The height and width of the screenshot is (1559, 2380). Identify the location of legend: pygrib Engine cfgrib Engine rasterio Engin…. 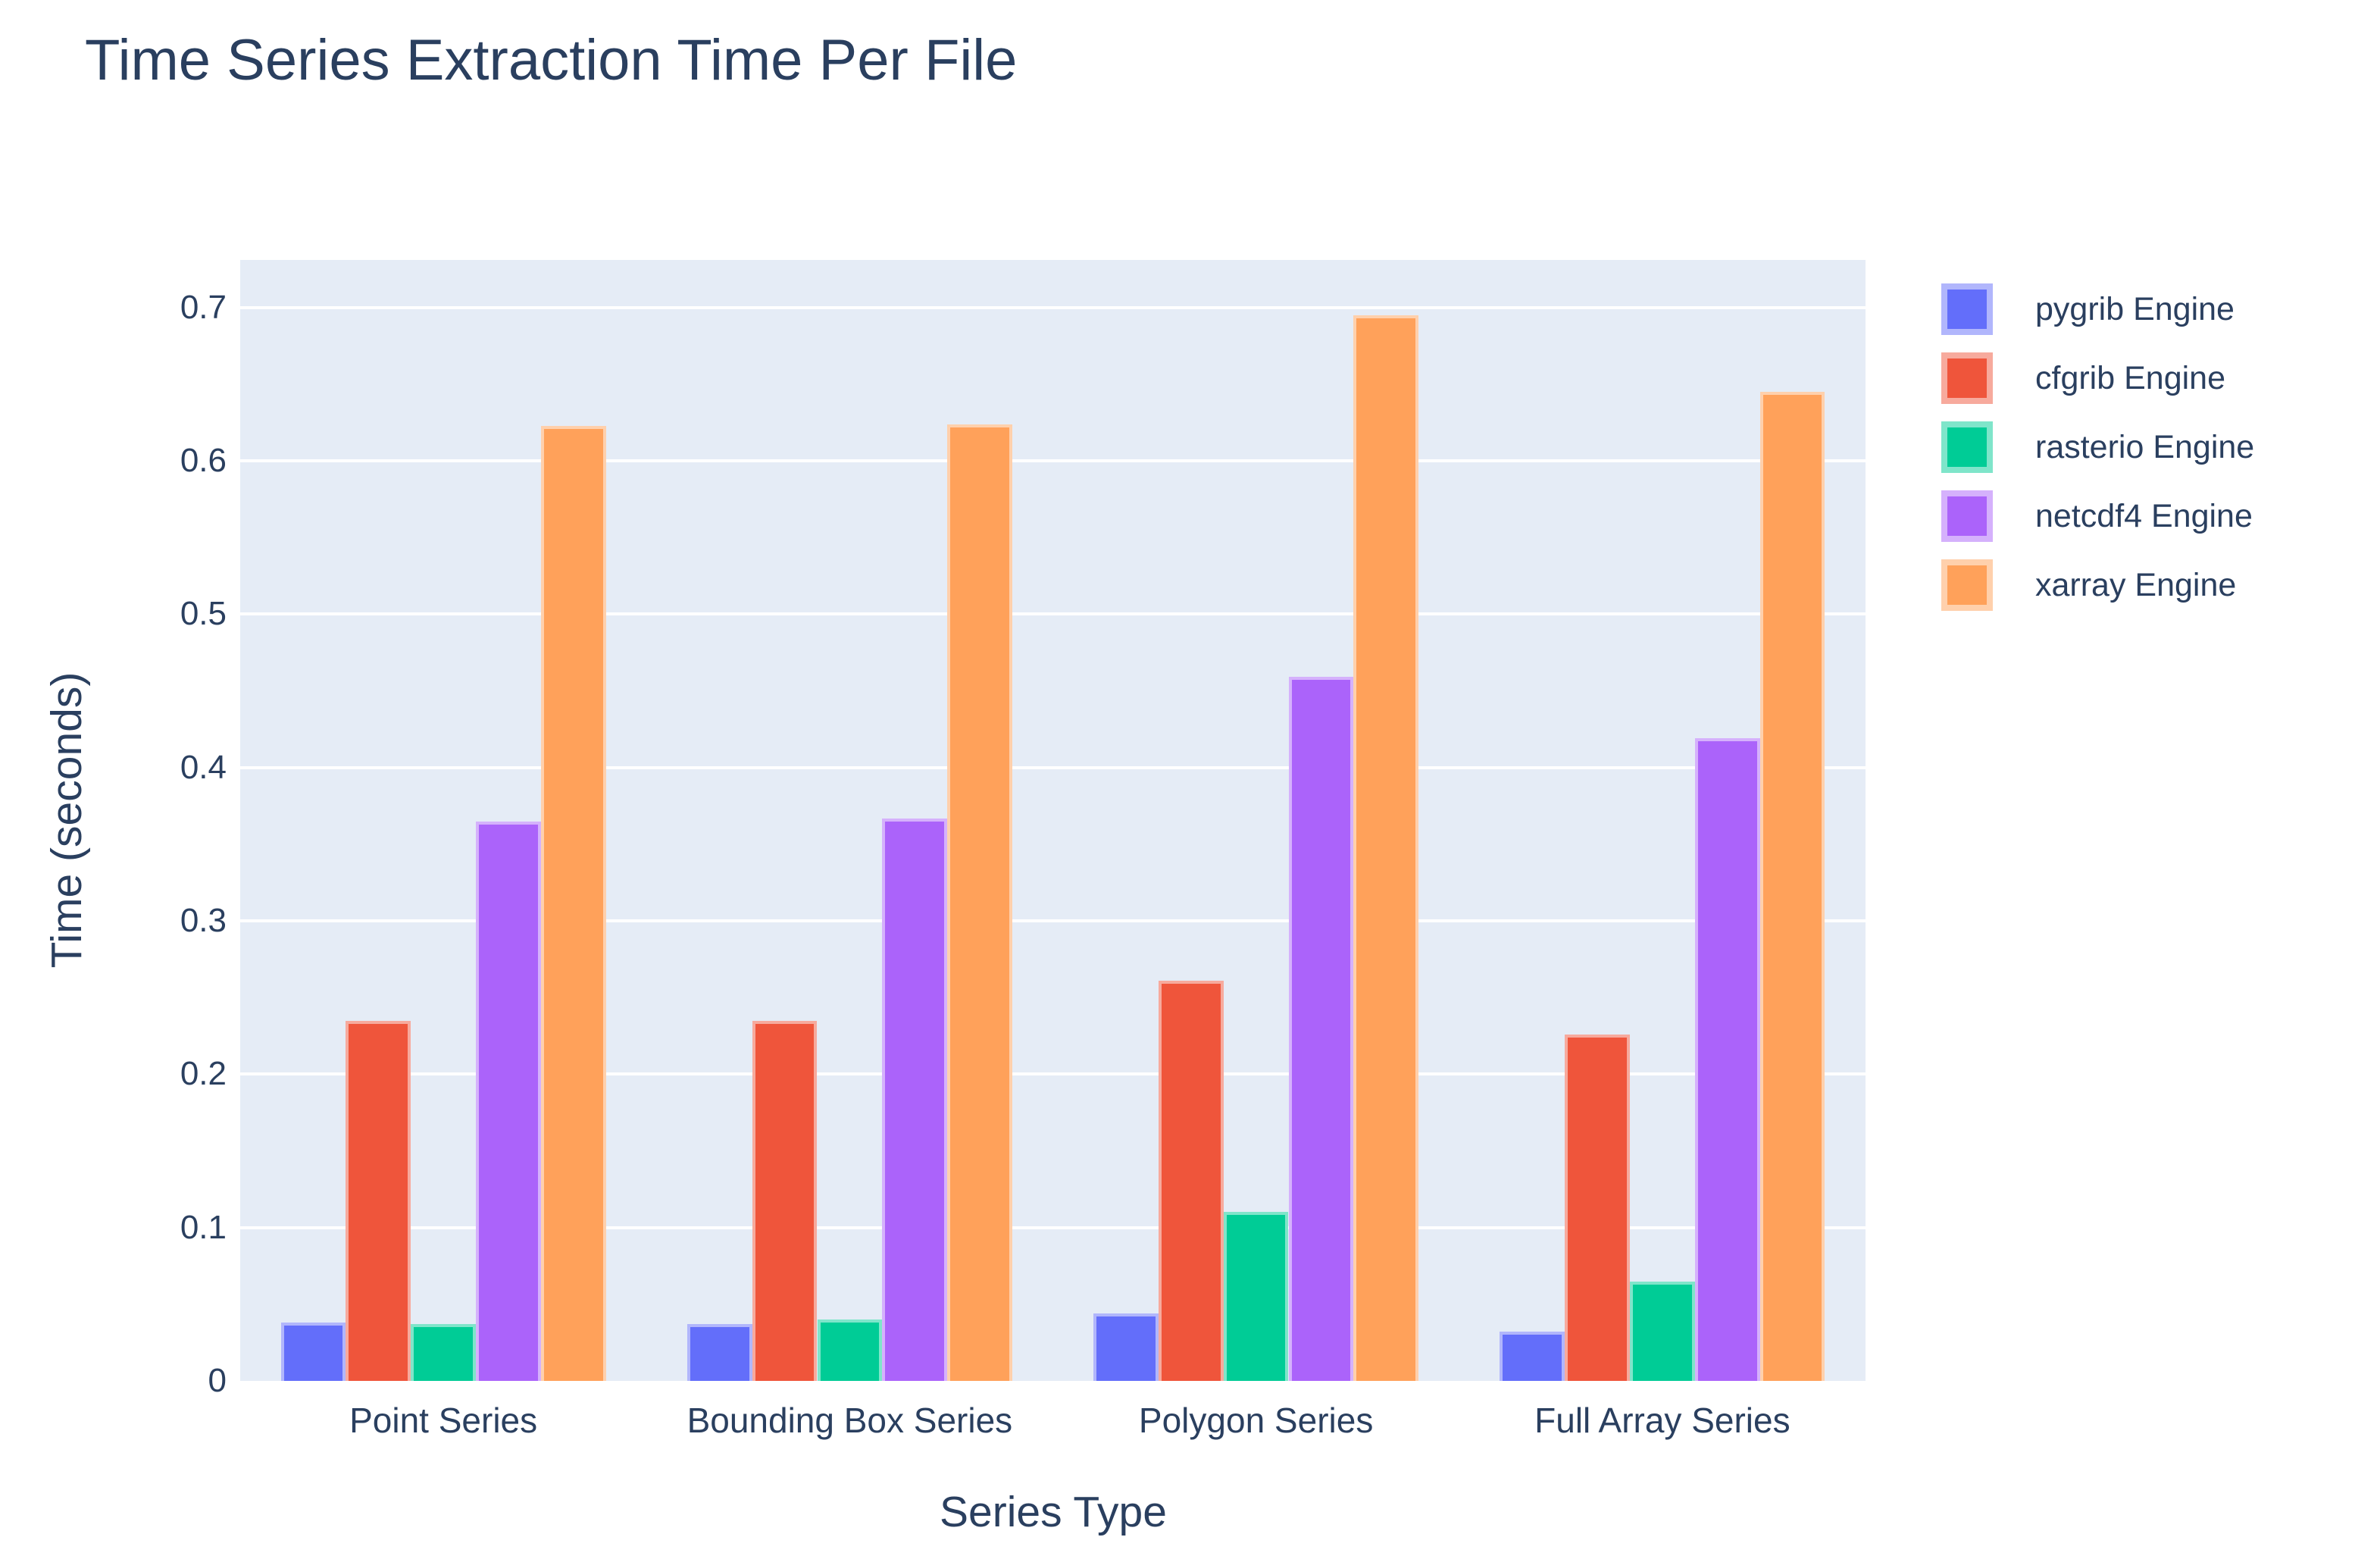
(2097, 447).